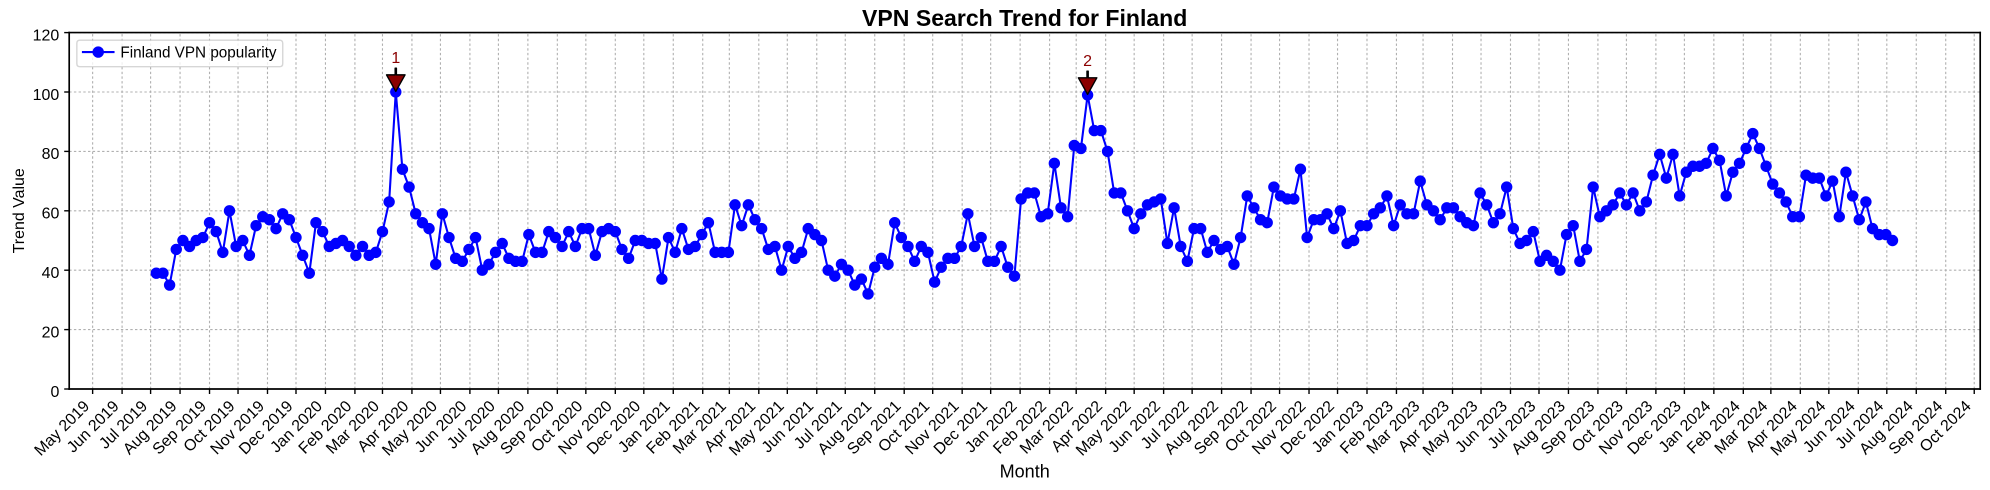  I want to click on svg-text: 20, so click(51, 332).